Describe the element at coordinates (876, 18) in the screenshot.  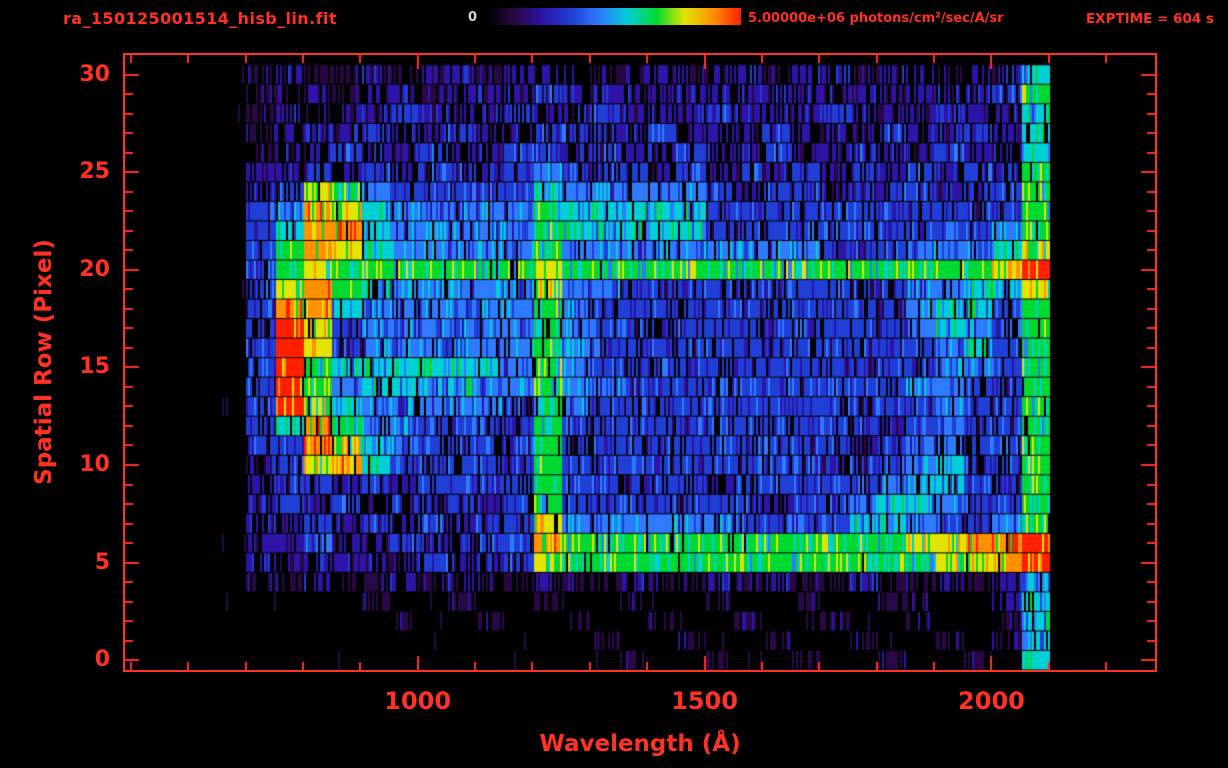
I see `colorbar-max-label: 5.00000e+06 photons/cm²/sec/A/sr` at that location.